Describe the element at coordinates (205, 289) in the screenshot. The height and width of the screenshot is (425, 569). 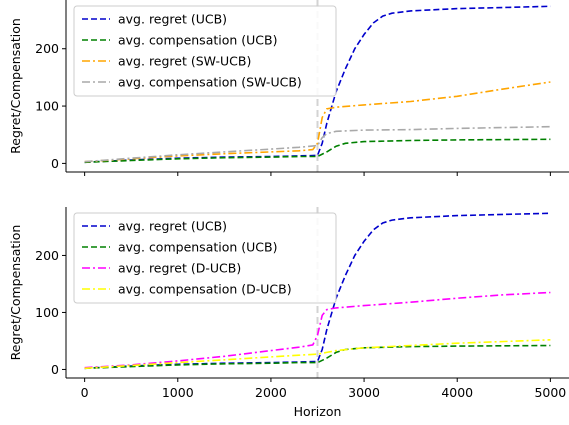
I see `legend-label: avg. compensation (D-UCB)` at that location.